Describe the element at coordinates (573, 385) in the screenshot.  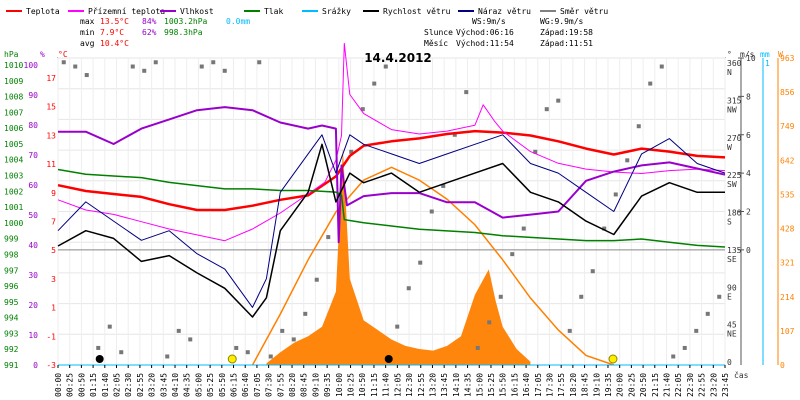
I see `tick-x: 18:20` at that location.